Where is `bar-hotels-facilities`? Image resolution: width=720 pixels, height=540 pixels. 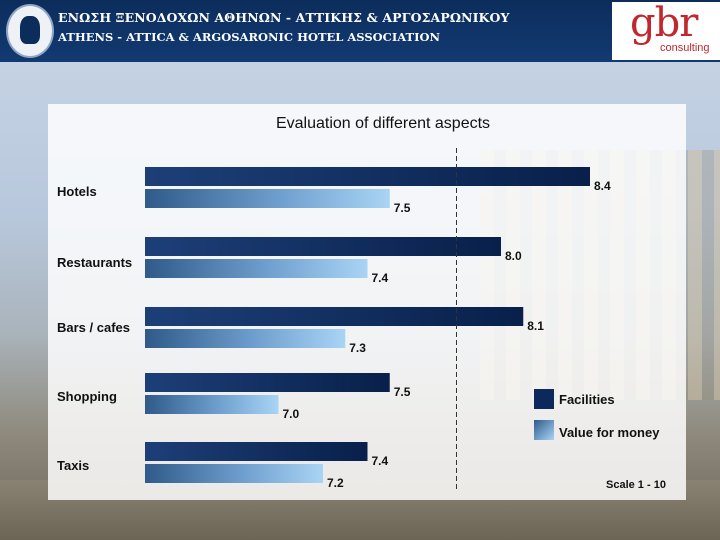
bar-hotels-facilities is located at coordinates (367, 176).